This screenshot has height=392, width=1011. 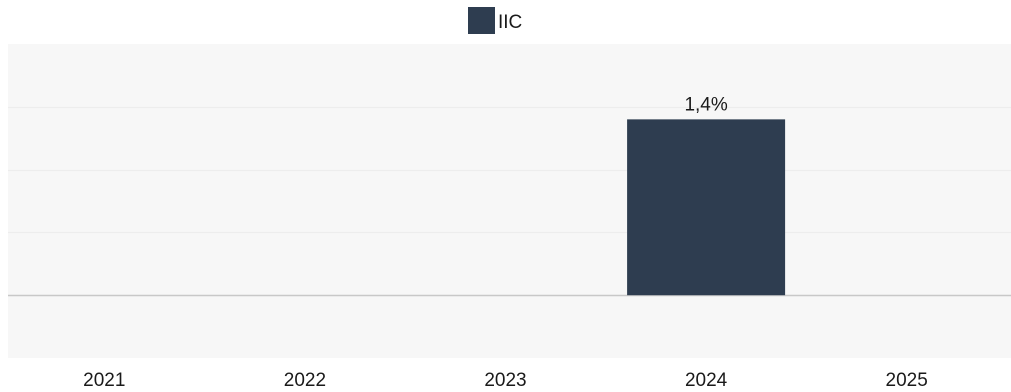 I want to click on x-axis-ticks: 2021 2022 2023 2024 2025, so click(x=505, y=380).